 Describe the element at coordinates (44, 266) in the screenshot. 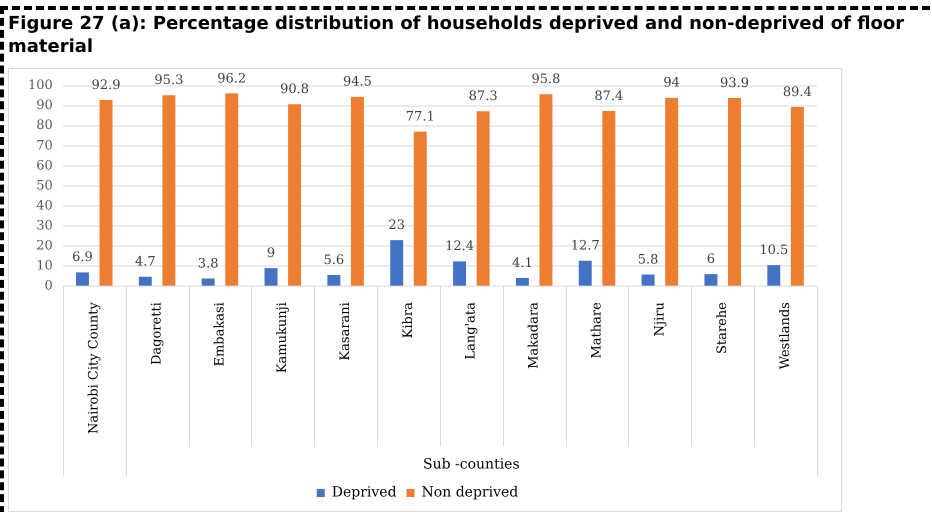

I see `y-tick-label: 10` at that location.